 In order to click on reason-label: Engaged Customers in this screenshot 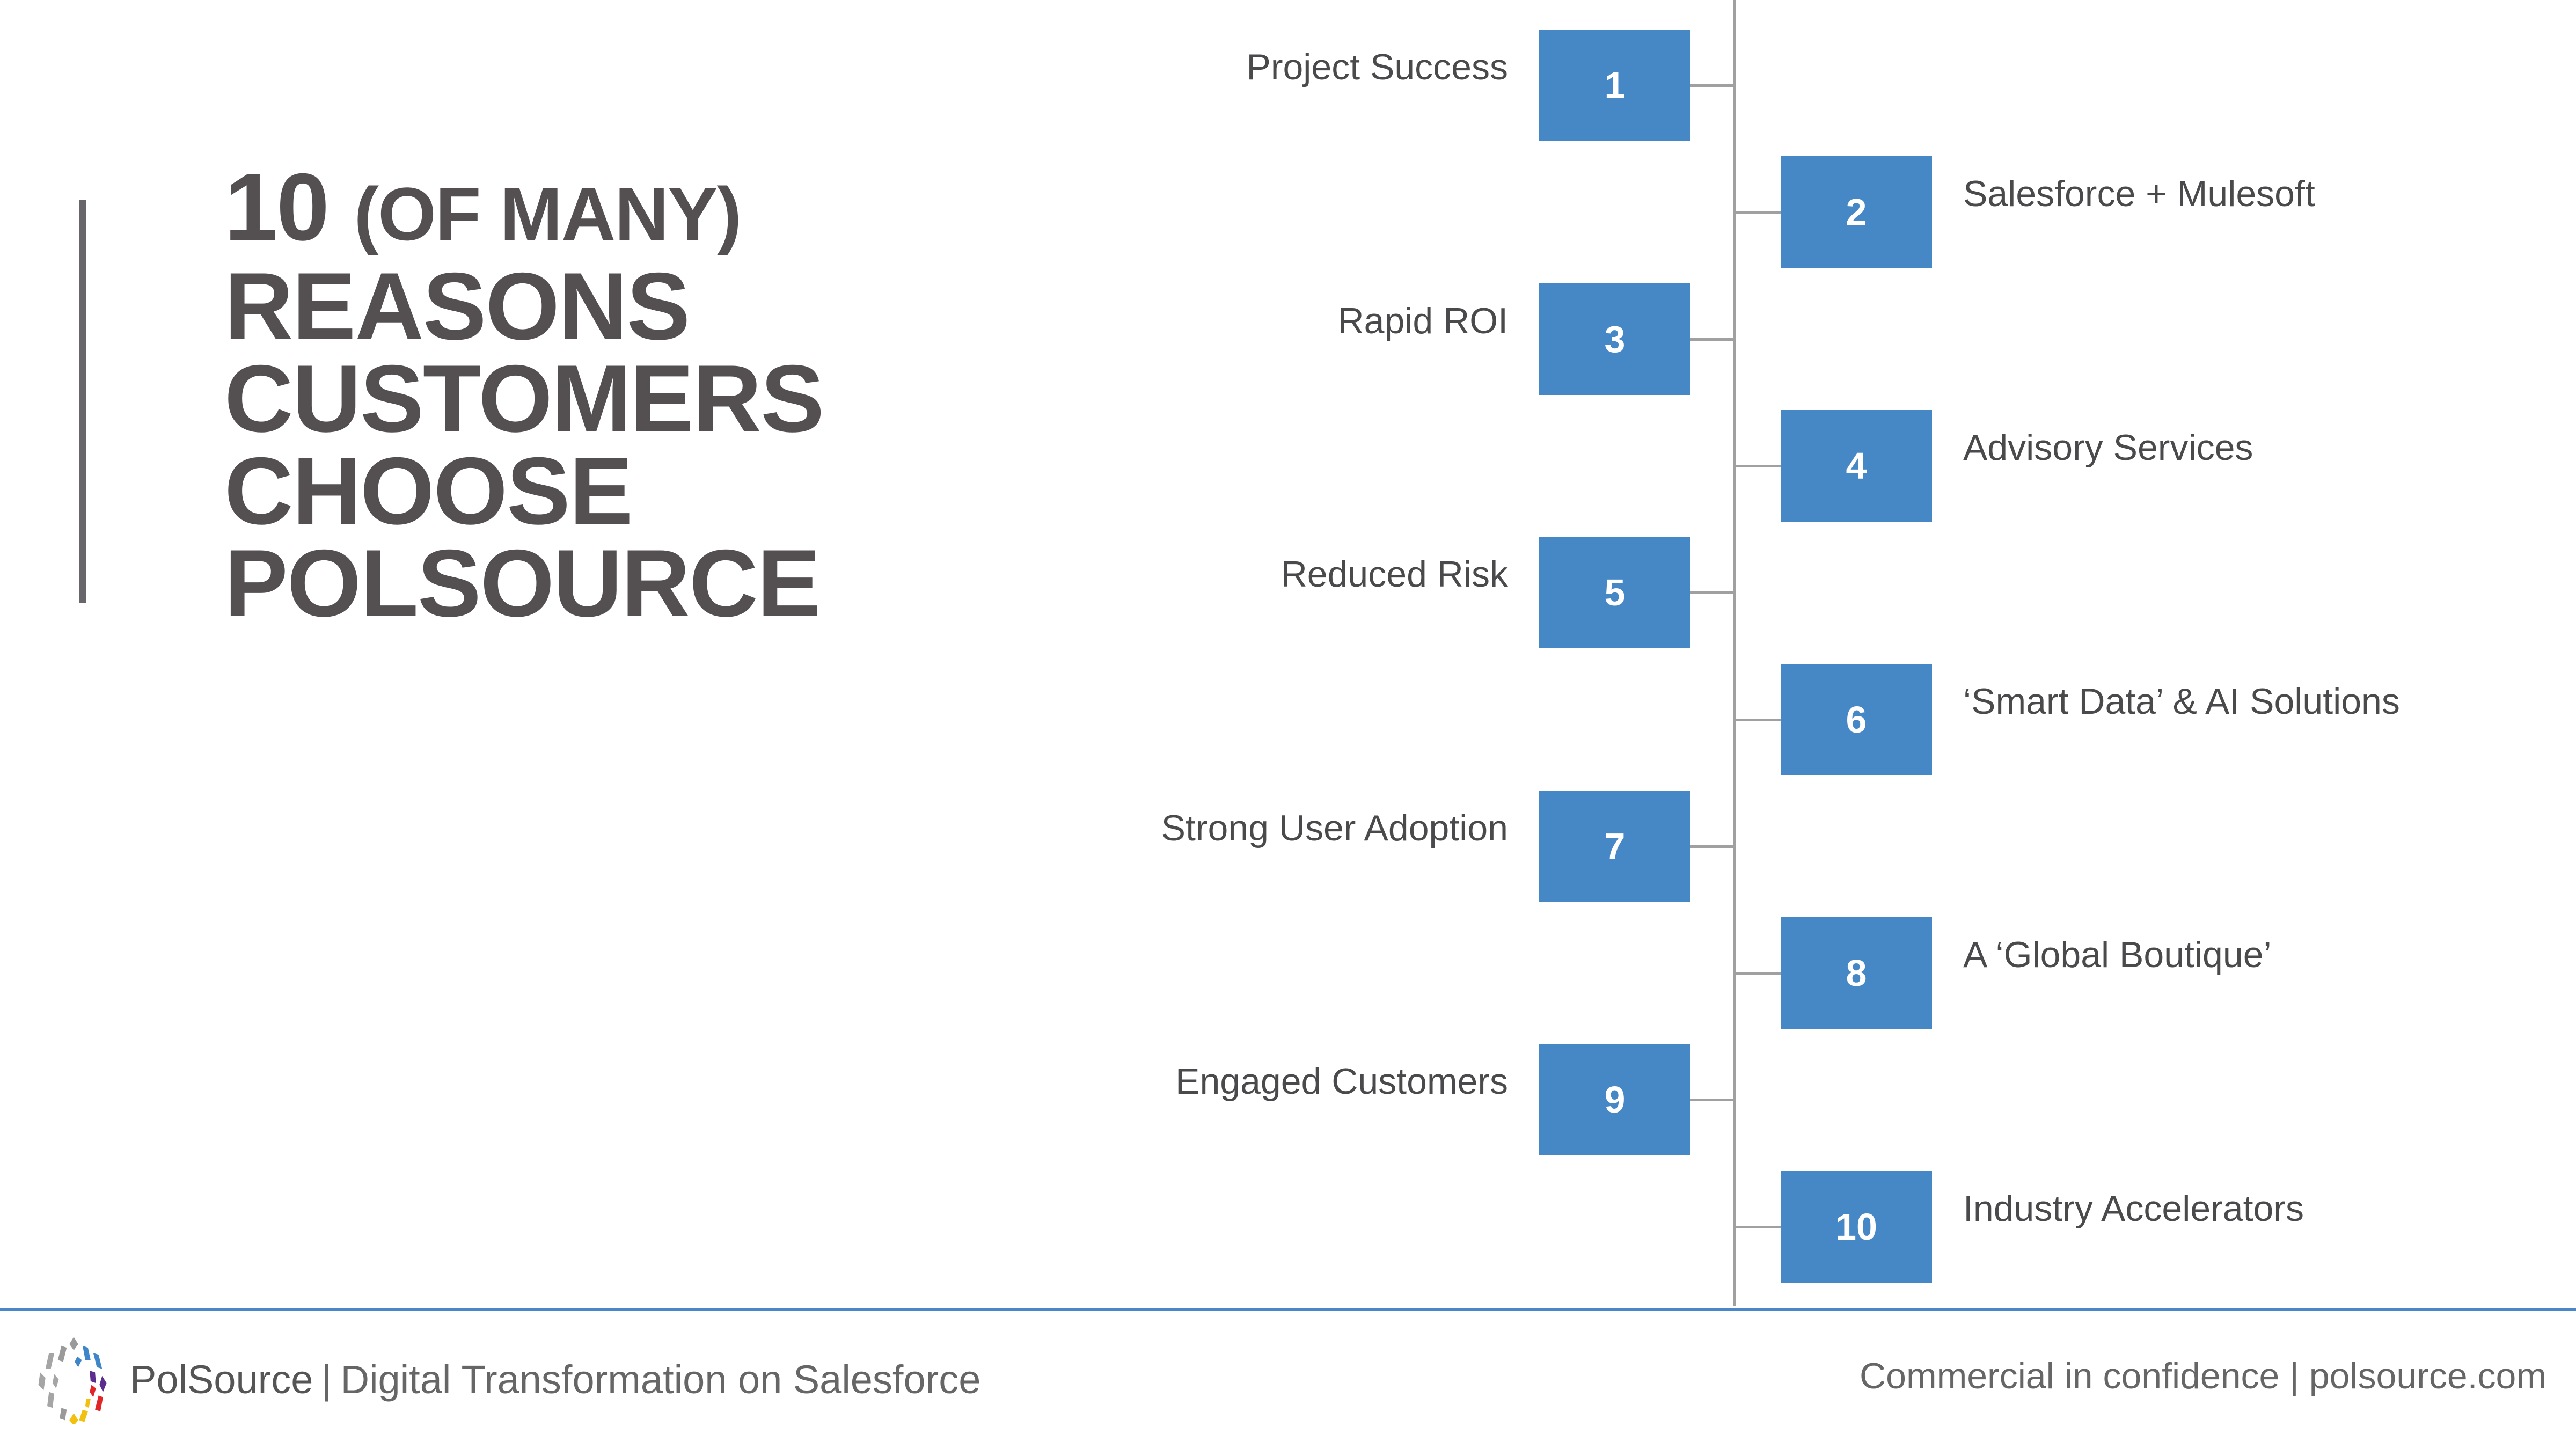, I will do `click(1341, 1081)`.